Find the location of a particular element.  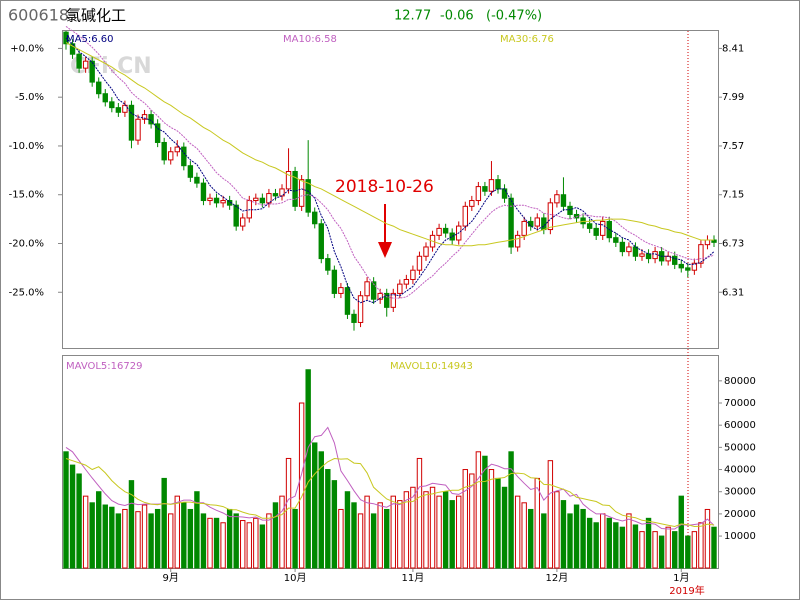

v-tick-label: 40000 is located at coordinates (740, 470).